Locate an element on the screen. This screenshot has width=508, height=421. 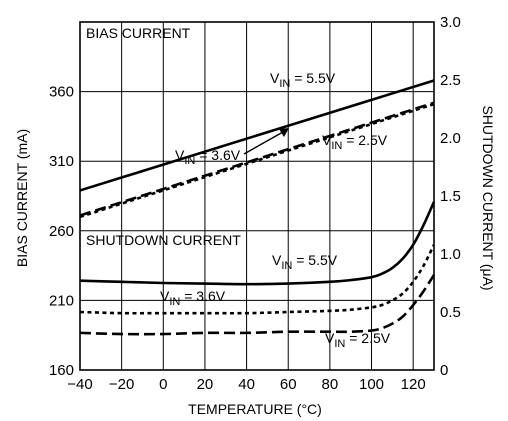
arrow-head-icon is located at coordinates (284, 132).